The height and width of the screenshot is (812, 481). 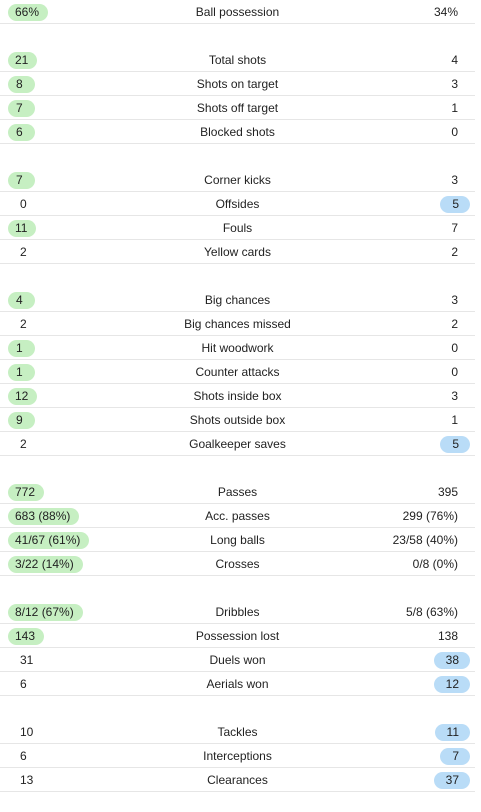 I want to click on away-value: 37, so click(x=451, y=780).